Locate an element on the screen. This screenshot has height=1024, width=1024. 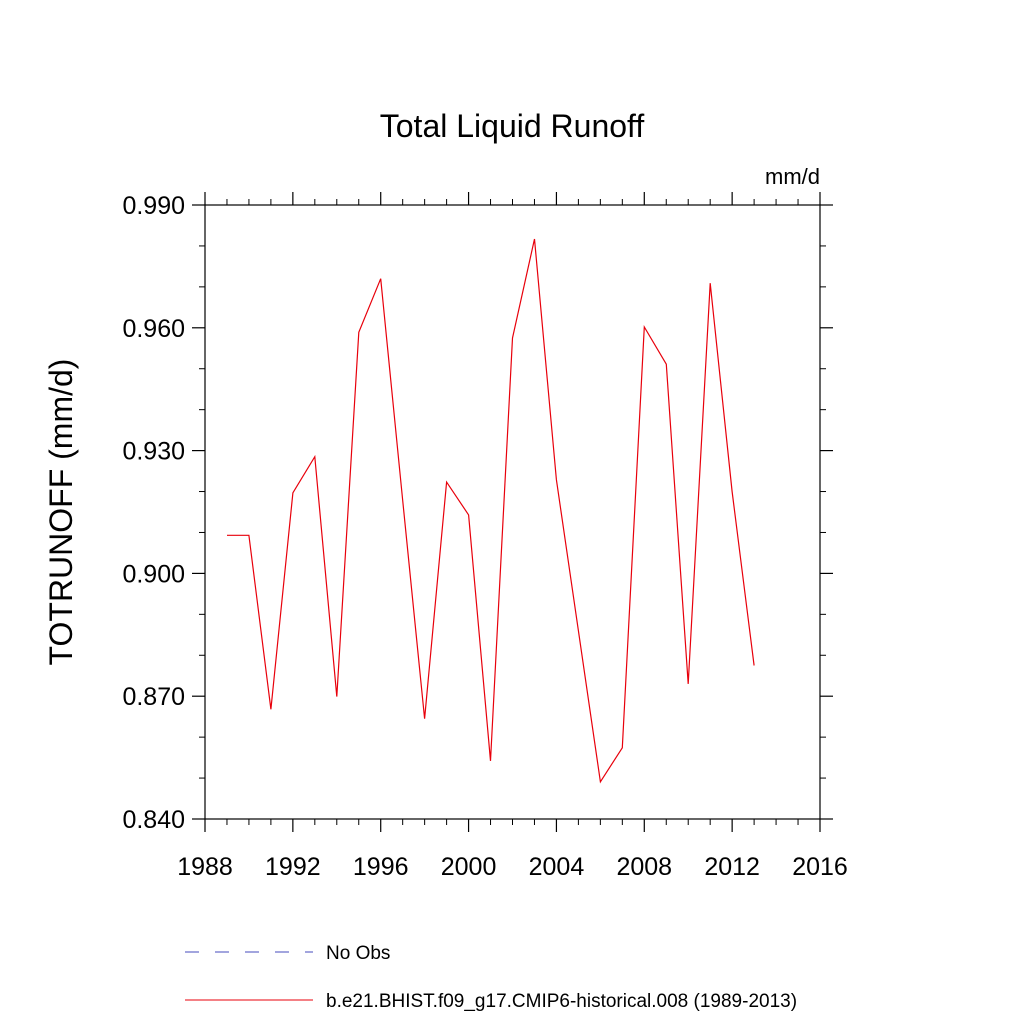
y-tick-label: 0.990 is located at coordinates (153, 206).